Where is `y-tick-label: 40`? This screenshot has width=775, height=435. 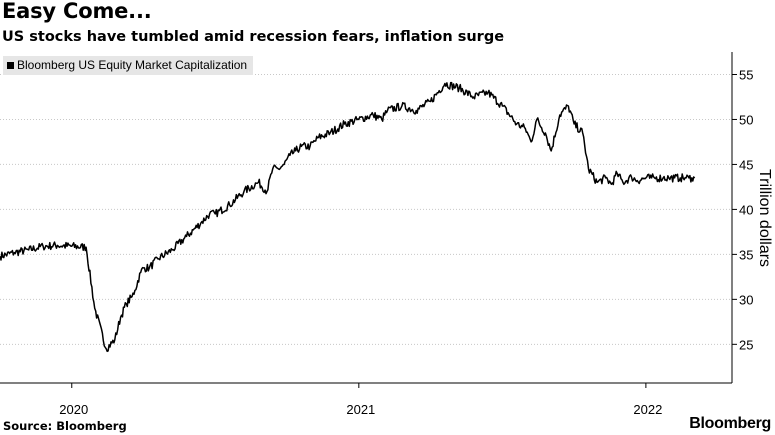
y-tick-label: 40 is located at coordinates (746, 209).